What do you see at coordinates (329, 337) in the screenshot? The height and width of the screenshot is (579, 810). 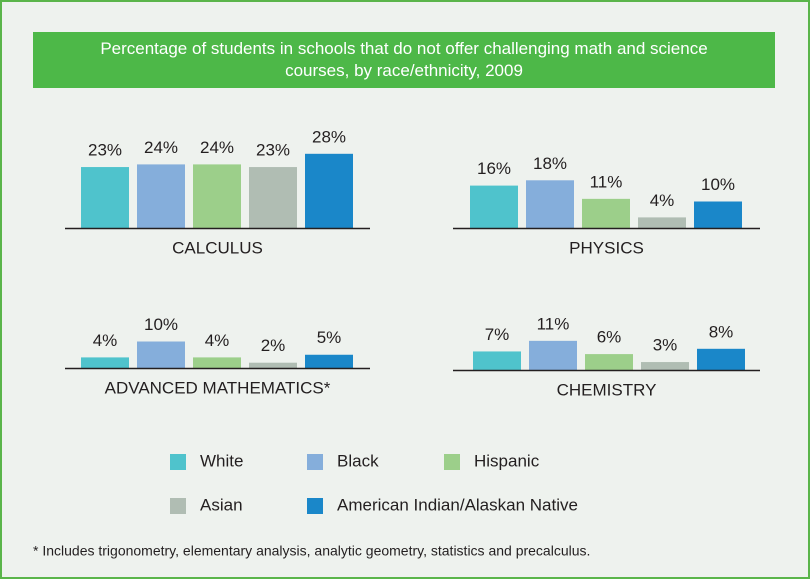 I see `data-label: 5%` at bounding box center [329, 337].